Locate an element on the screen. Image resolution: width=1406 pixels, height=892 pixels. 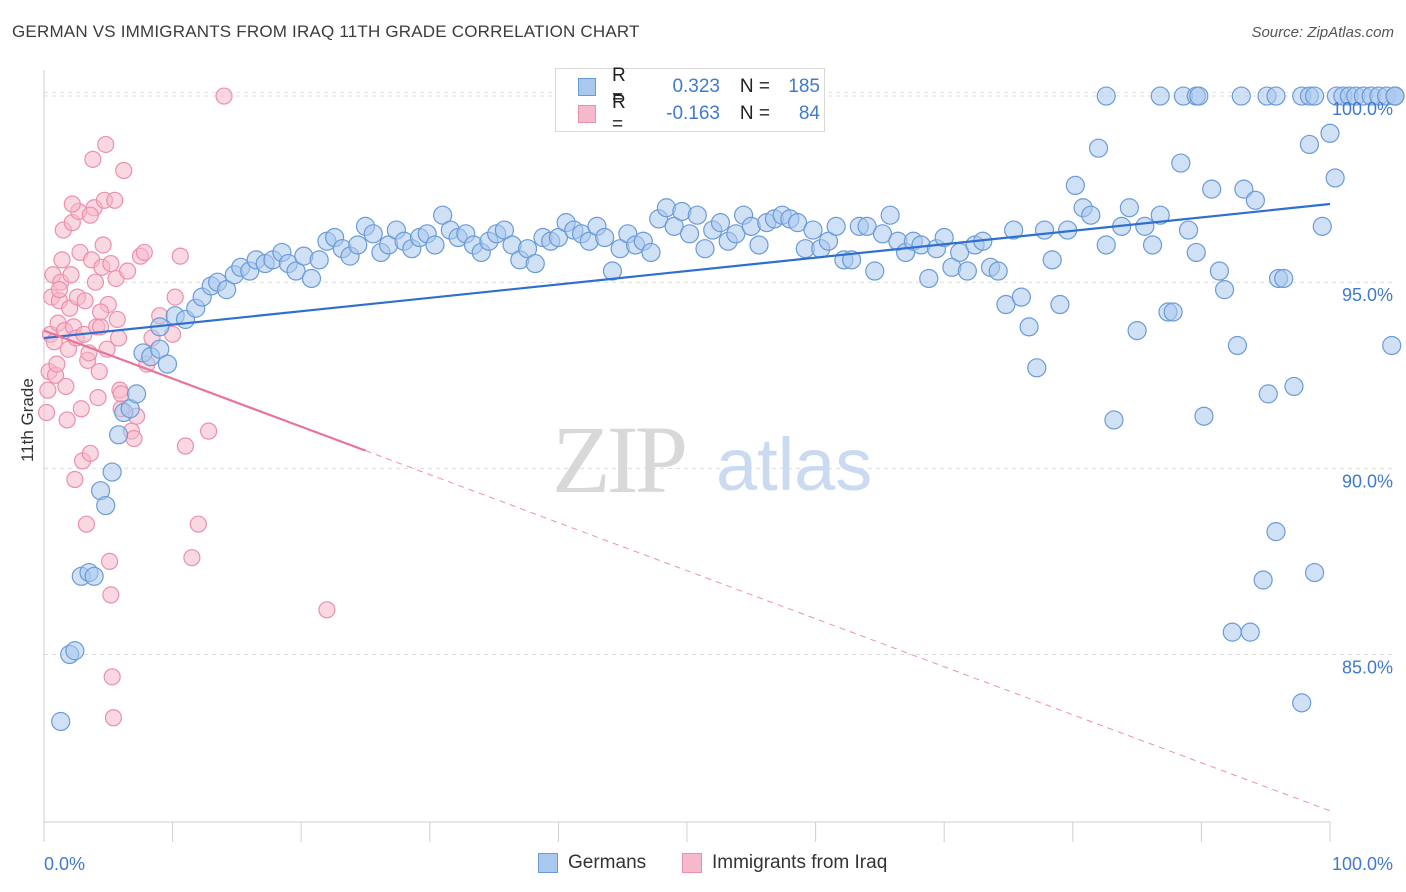
legend-row-germans: R = 0.323 N = 185 is located at coordinates (699, 86).